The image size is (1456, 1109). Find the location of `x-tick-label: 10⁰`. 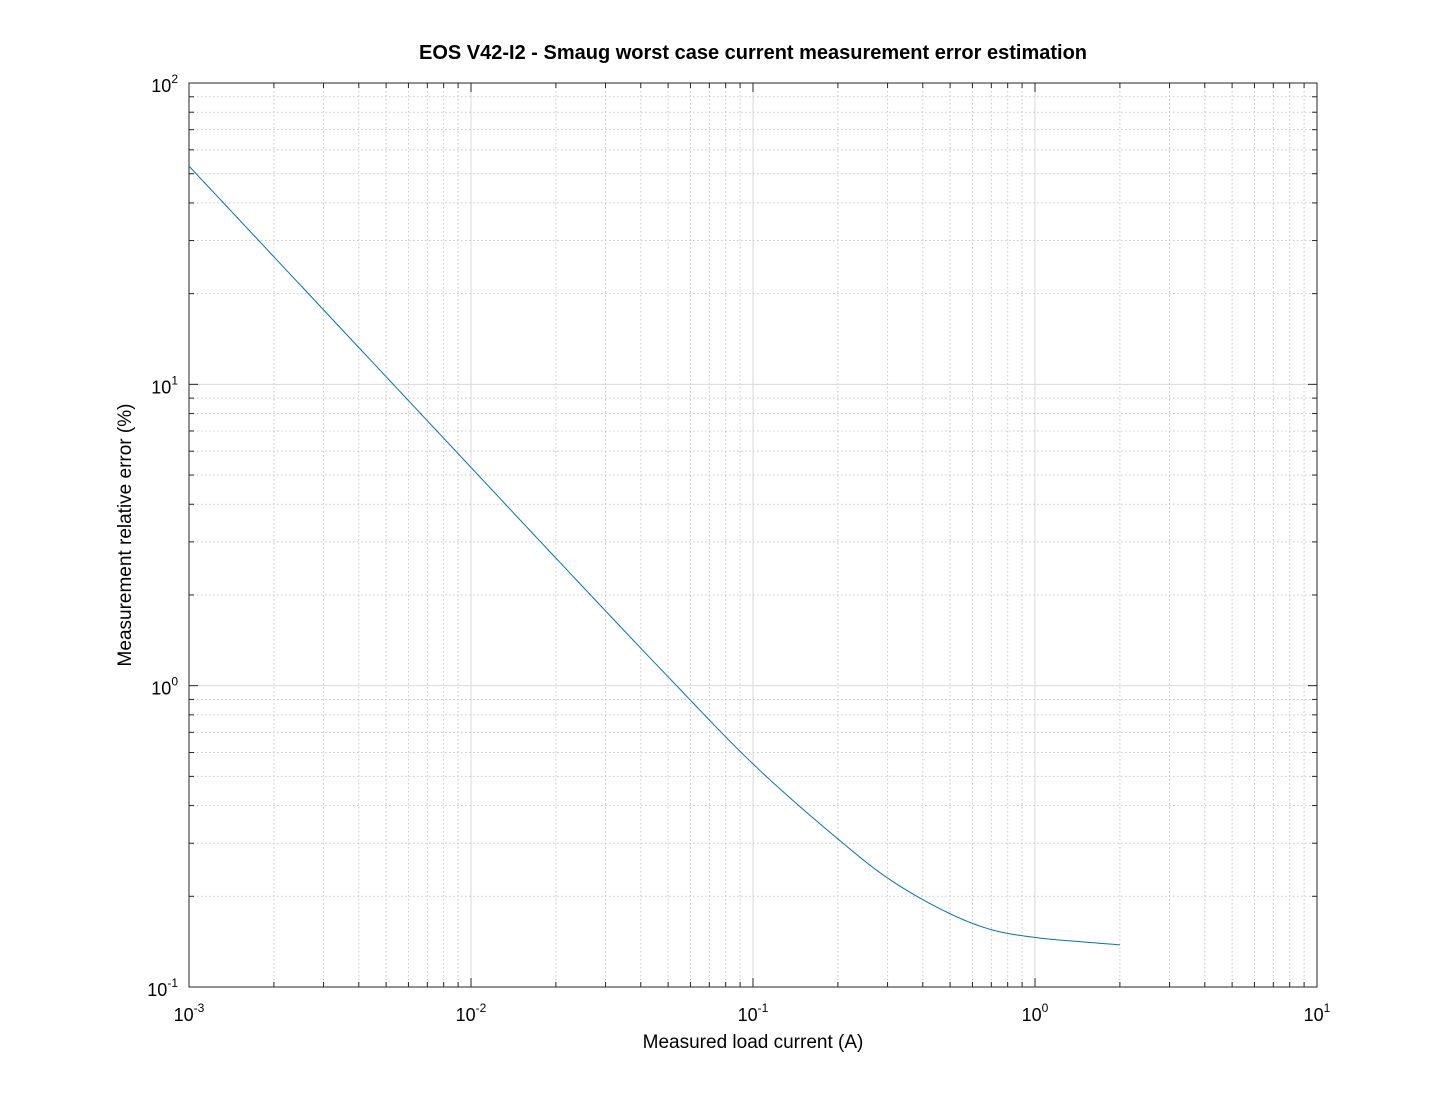

x-tick-label: 10⁰ is located at coordinates (1035, 1013).